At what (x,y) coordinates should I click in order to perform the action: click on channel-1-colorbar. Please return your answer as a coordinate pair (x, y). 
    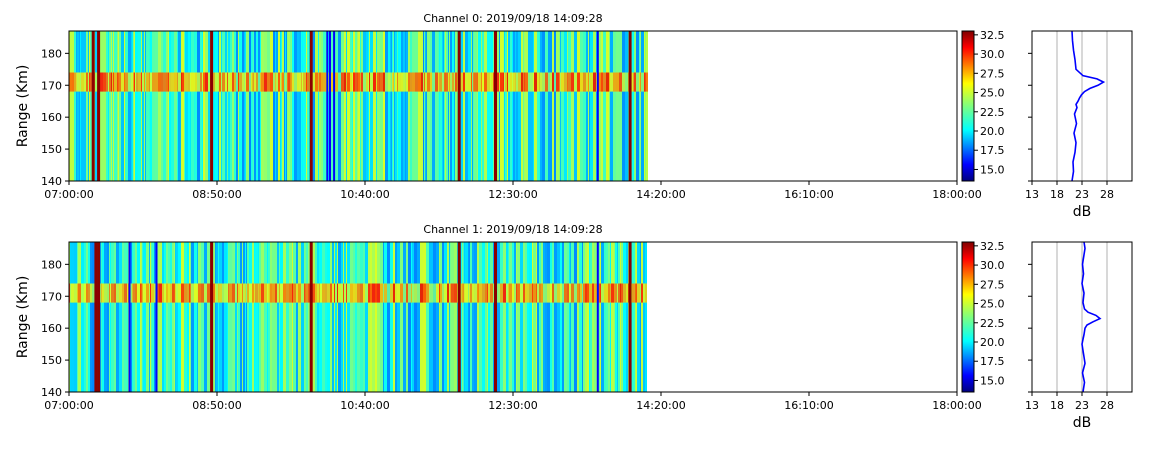
    Looking at the image, I should click on (968, 317).